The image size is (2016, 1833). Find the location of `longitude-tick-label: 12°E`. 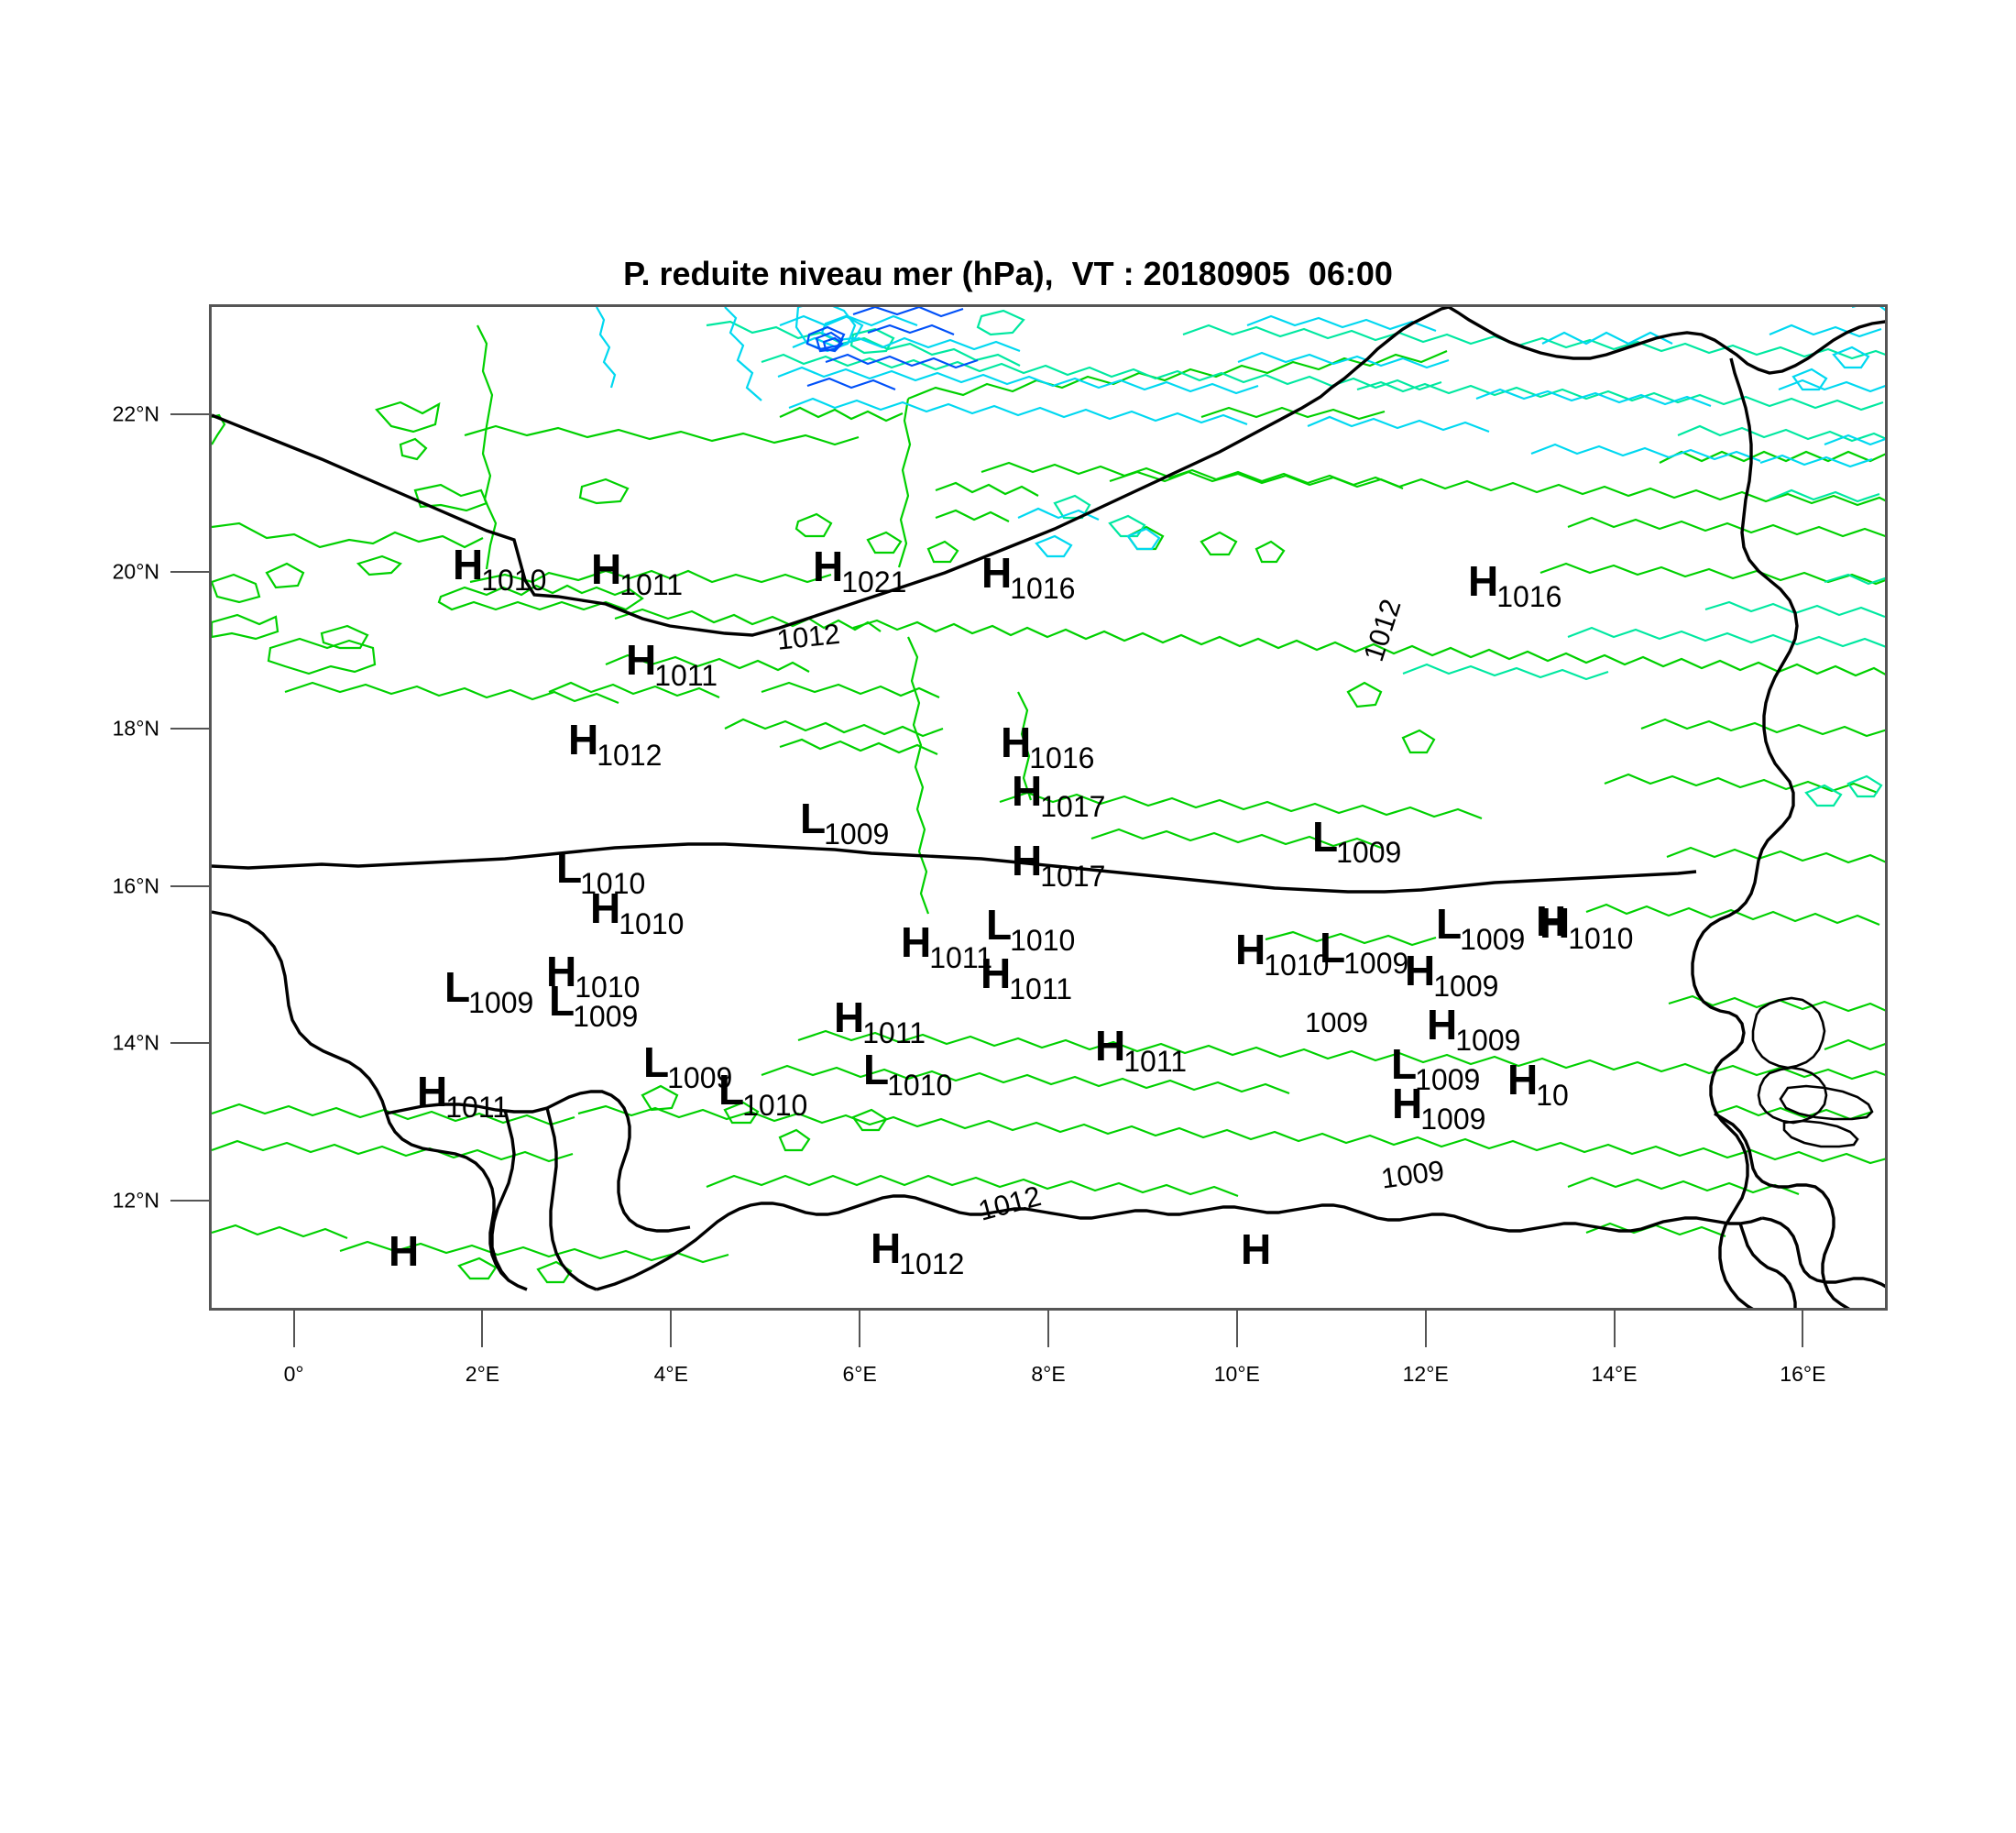

longitude-tick-label: 12°E is located at coordinates (1425, 1374).